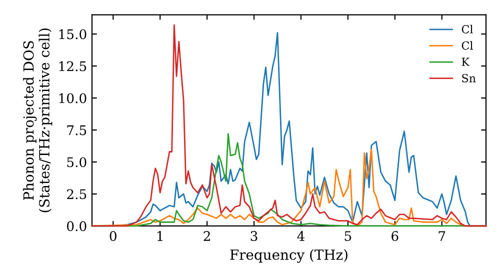 This screenshot has height=280, width=500. I want to click on x-tick-label: 7, so click(442, 236).